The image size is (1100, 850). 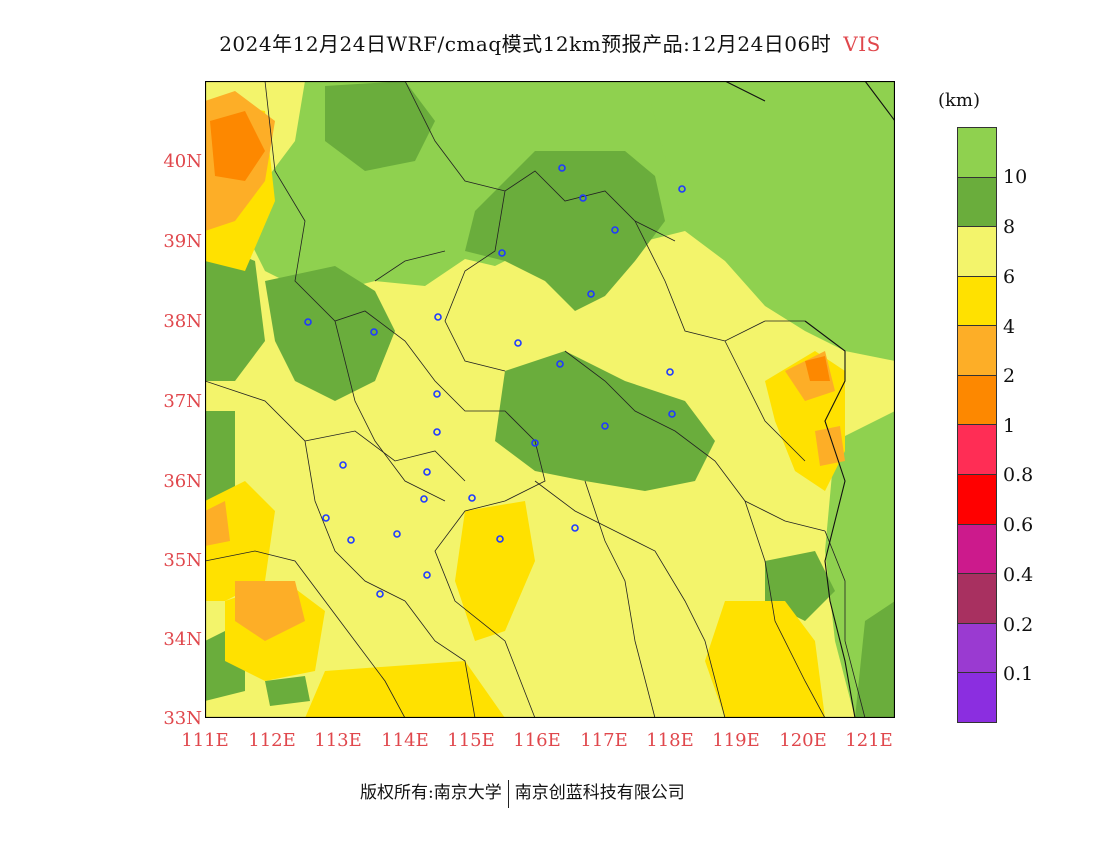 What do you see at coordinates (1009, 277) in the screenshot?
I see `colorbar-label-6: 6` at bounding box center [1009, 277].